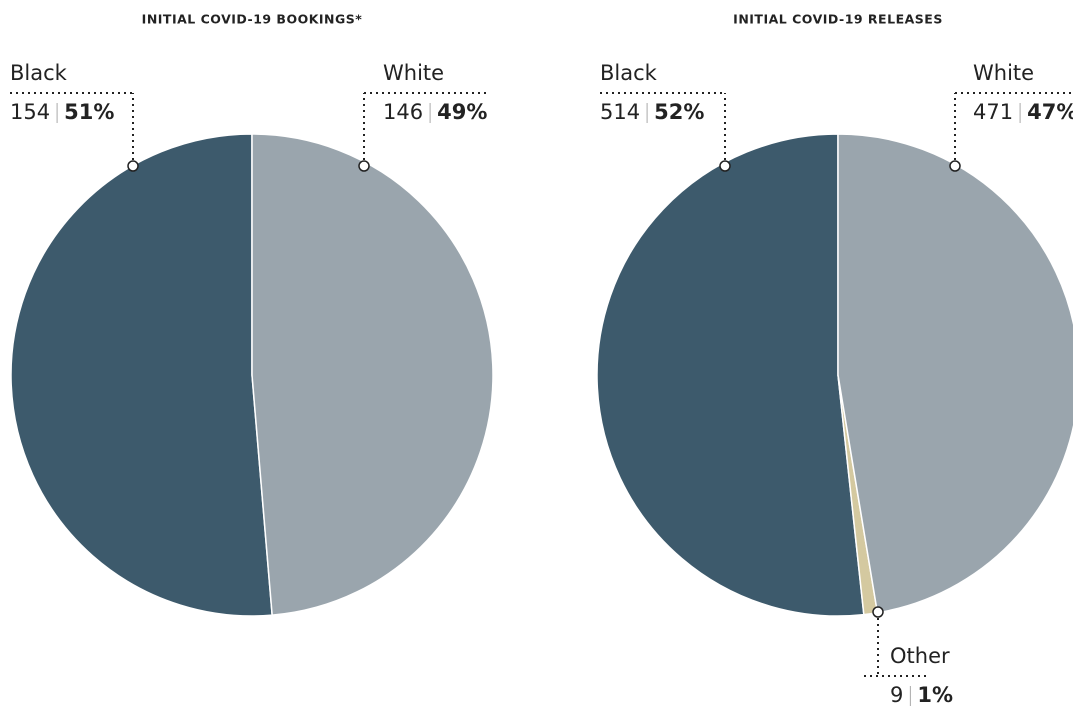 The width and height of the screenshot is (1073, 710). What do you see at coordinates (462, 112) in the screenshot?
I see `percent-label: 49%` at bounding box center [462, 112].